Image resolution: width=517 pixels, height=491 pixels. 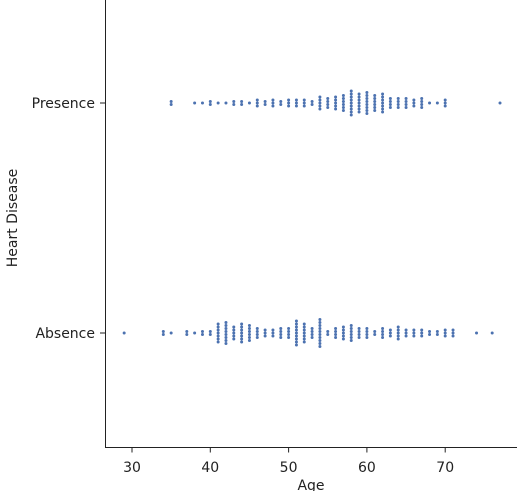 What do you see at coordinates (69, 219) in the screenshot?
I see `y-axis-ticks: Presence Absence` at bounding box center [69, 219].